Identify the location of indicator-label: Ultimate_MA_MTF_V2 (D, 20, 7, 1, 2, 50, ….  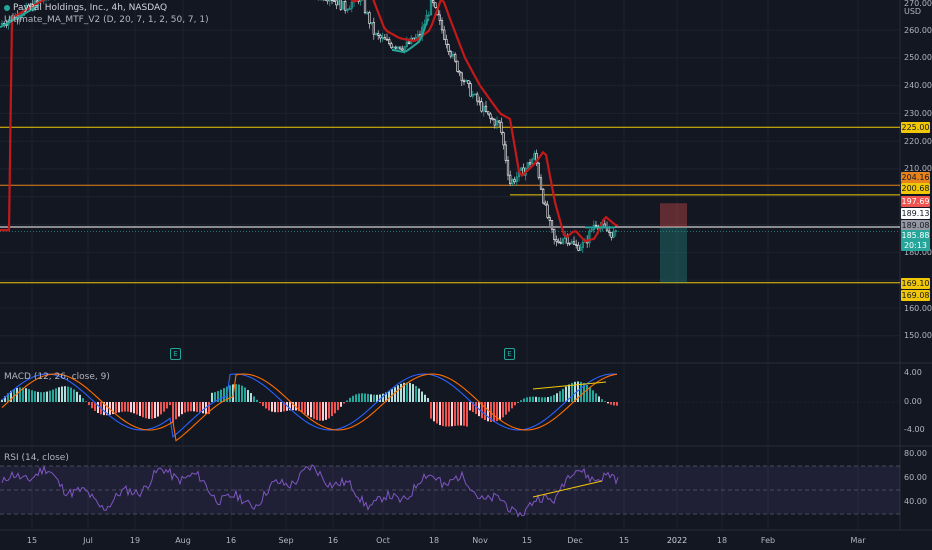
(106, 20).